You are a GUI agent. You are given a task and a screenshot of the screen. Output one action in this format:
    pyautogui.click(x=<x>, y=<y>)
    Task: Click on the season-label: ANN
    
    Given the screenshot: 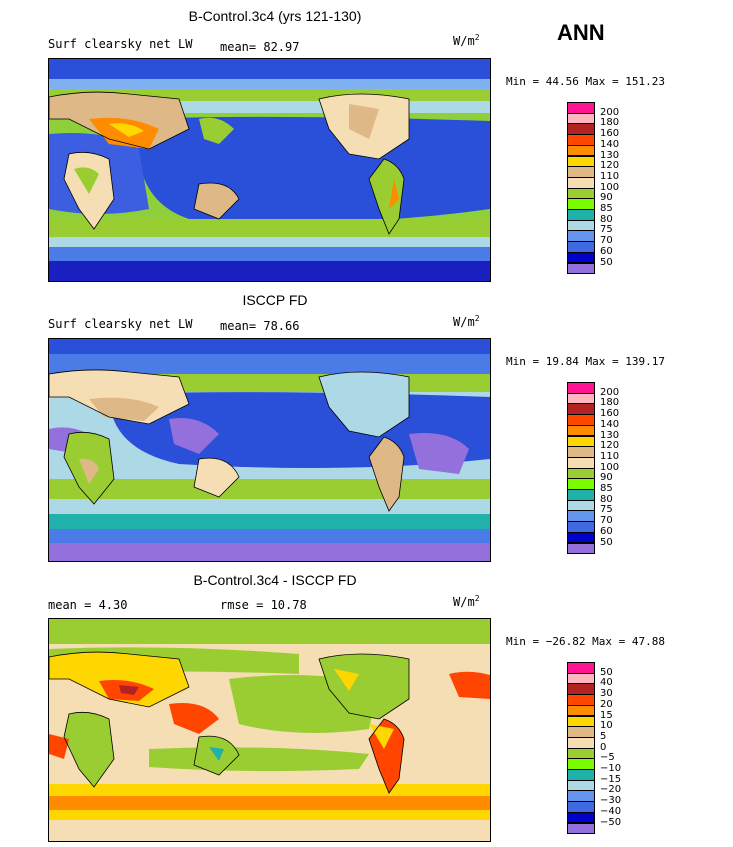 What is the action you would take?
    pyautogui.click(x=581, y=32)
    